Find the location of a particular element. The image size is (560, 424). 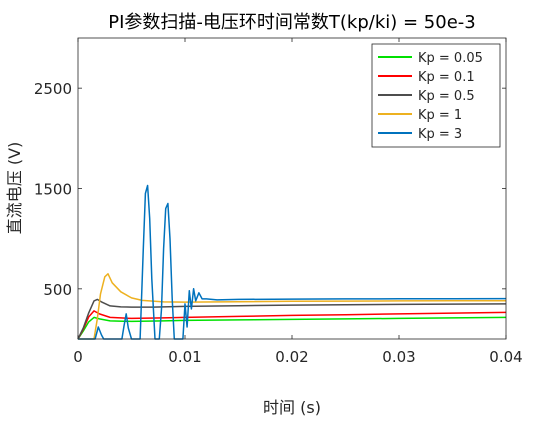

legend: Kp = 0.05 Kp = 0.1 Kp = 0.5 Kp = 1 Kp = 3 is located at coordinates (436, 95).